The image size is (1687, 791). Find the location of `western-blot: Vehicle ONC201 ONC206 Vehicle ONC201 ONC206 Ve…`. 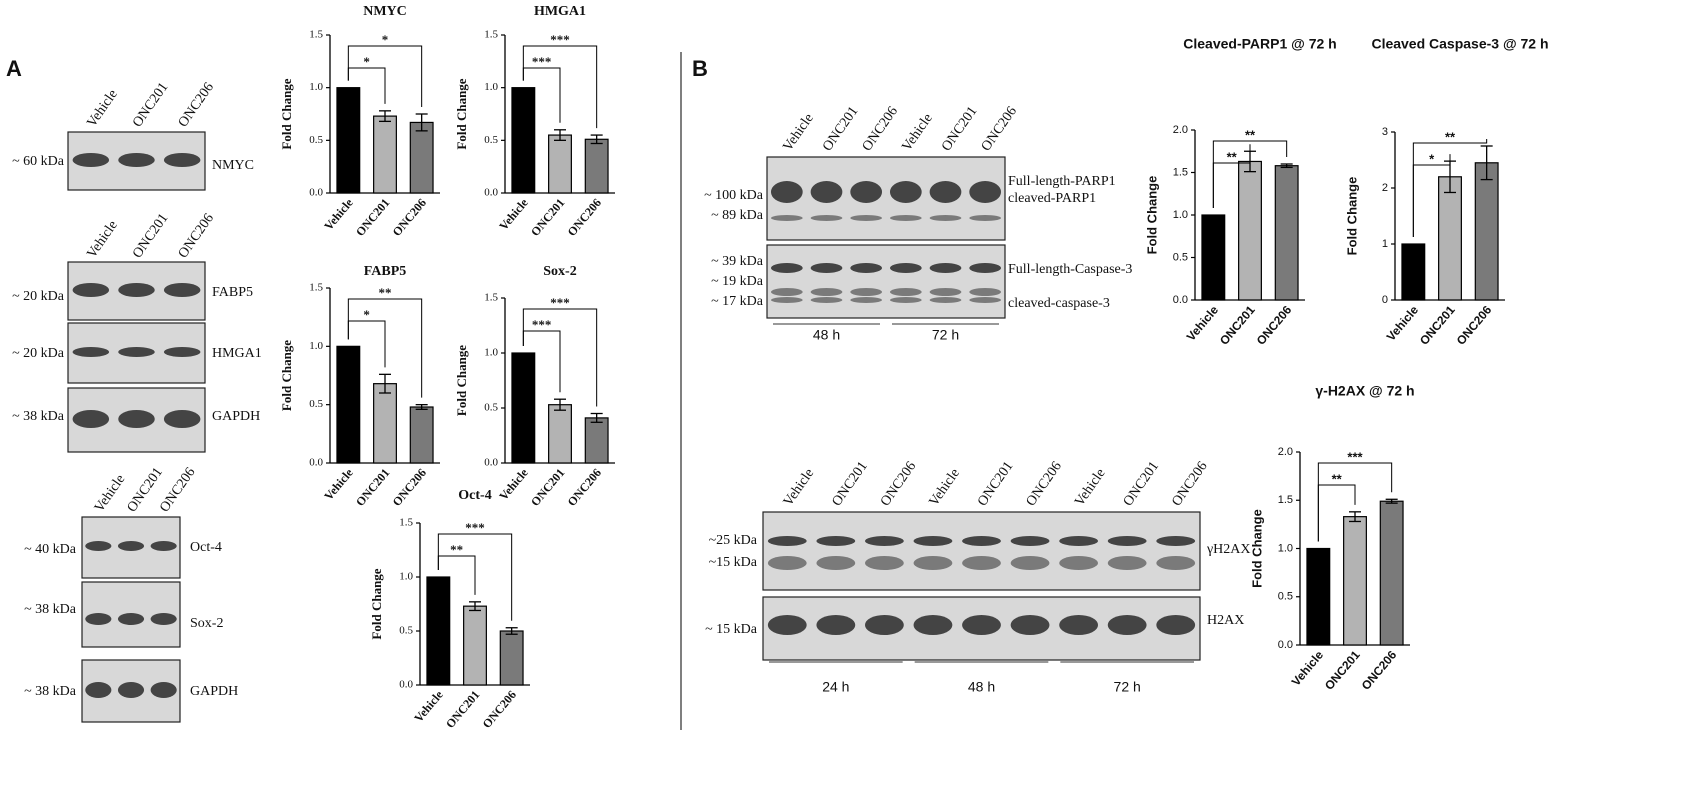

western-blot: Vehicle ONC201 ONC206 Vehicle ONC201 ONC206 Ve… is located at coordinates (977, 577).